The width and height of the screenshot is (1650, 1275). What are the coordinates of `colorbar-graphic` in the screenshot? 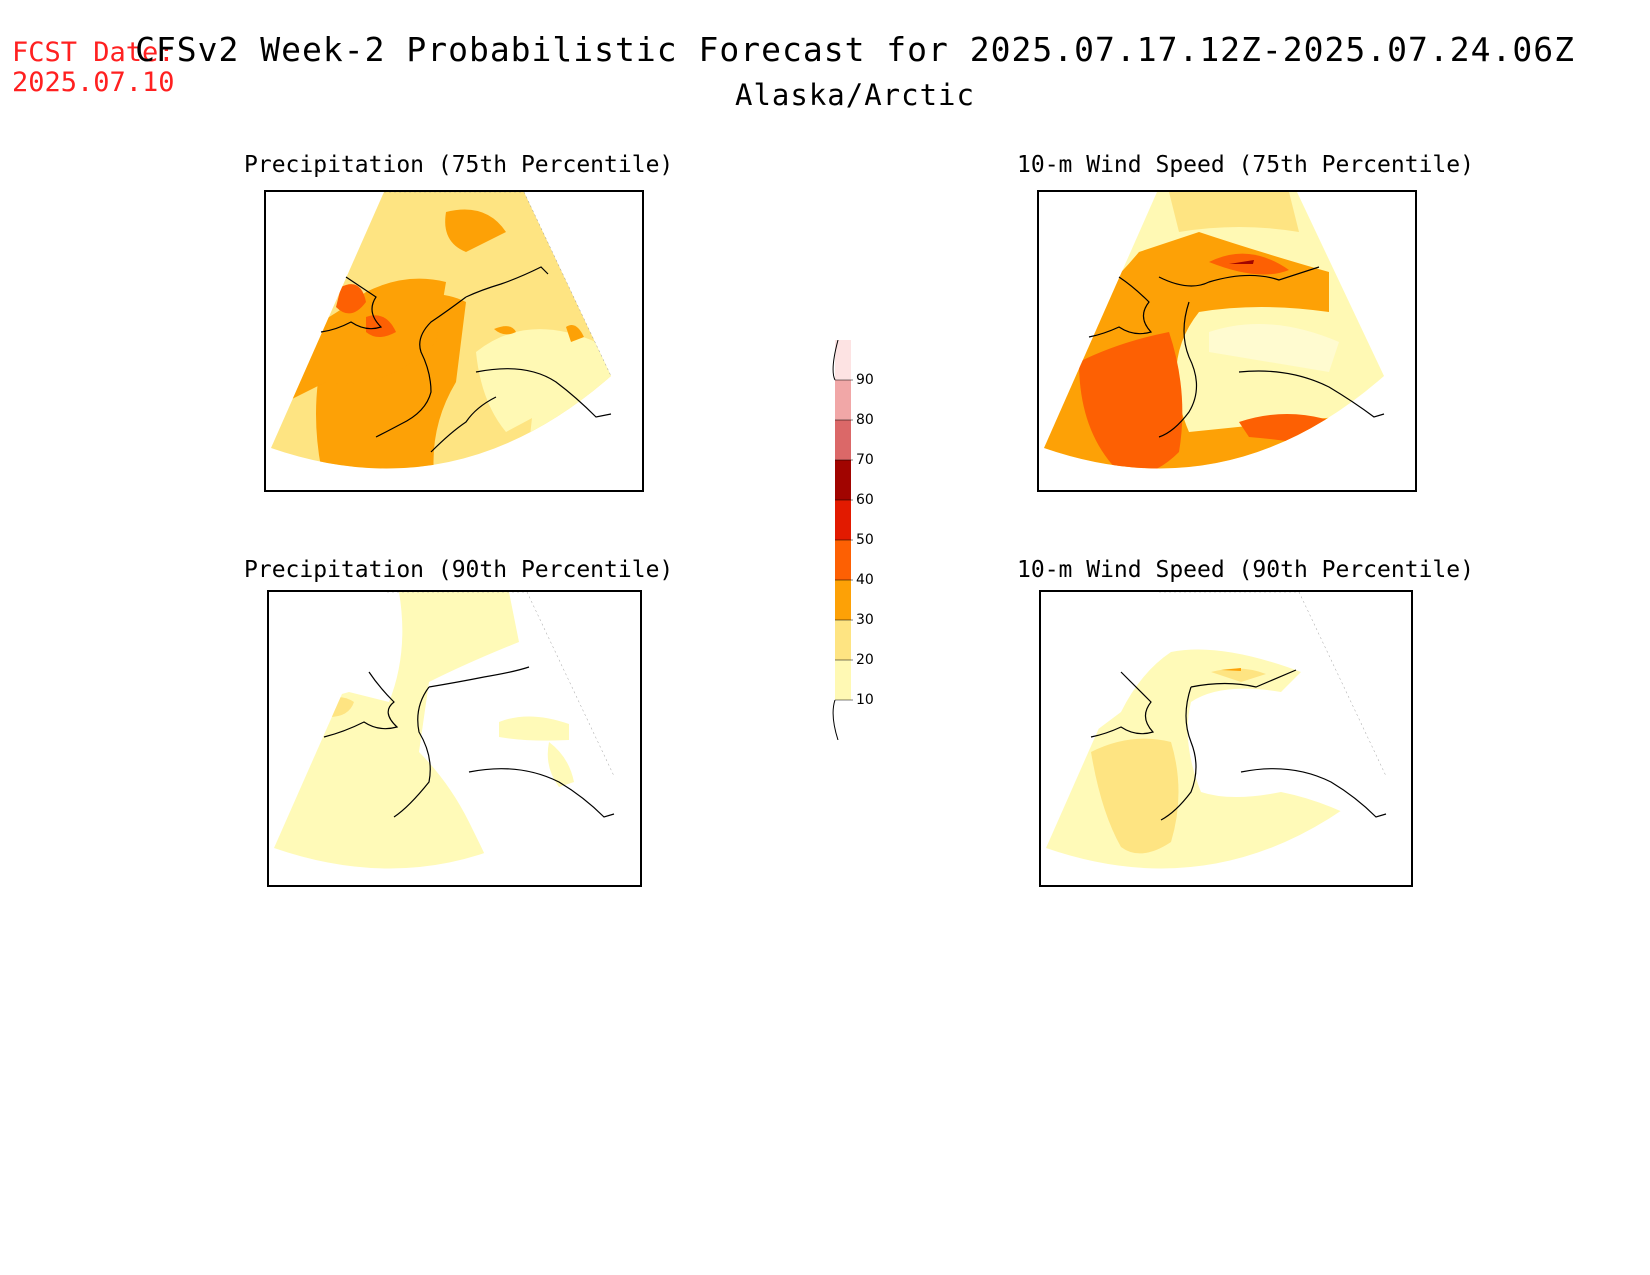 It's located at (842, 540).